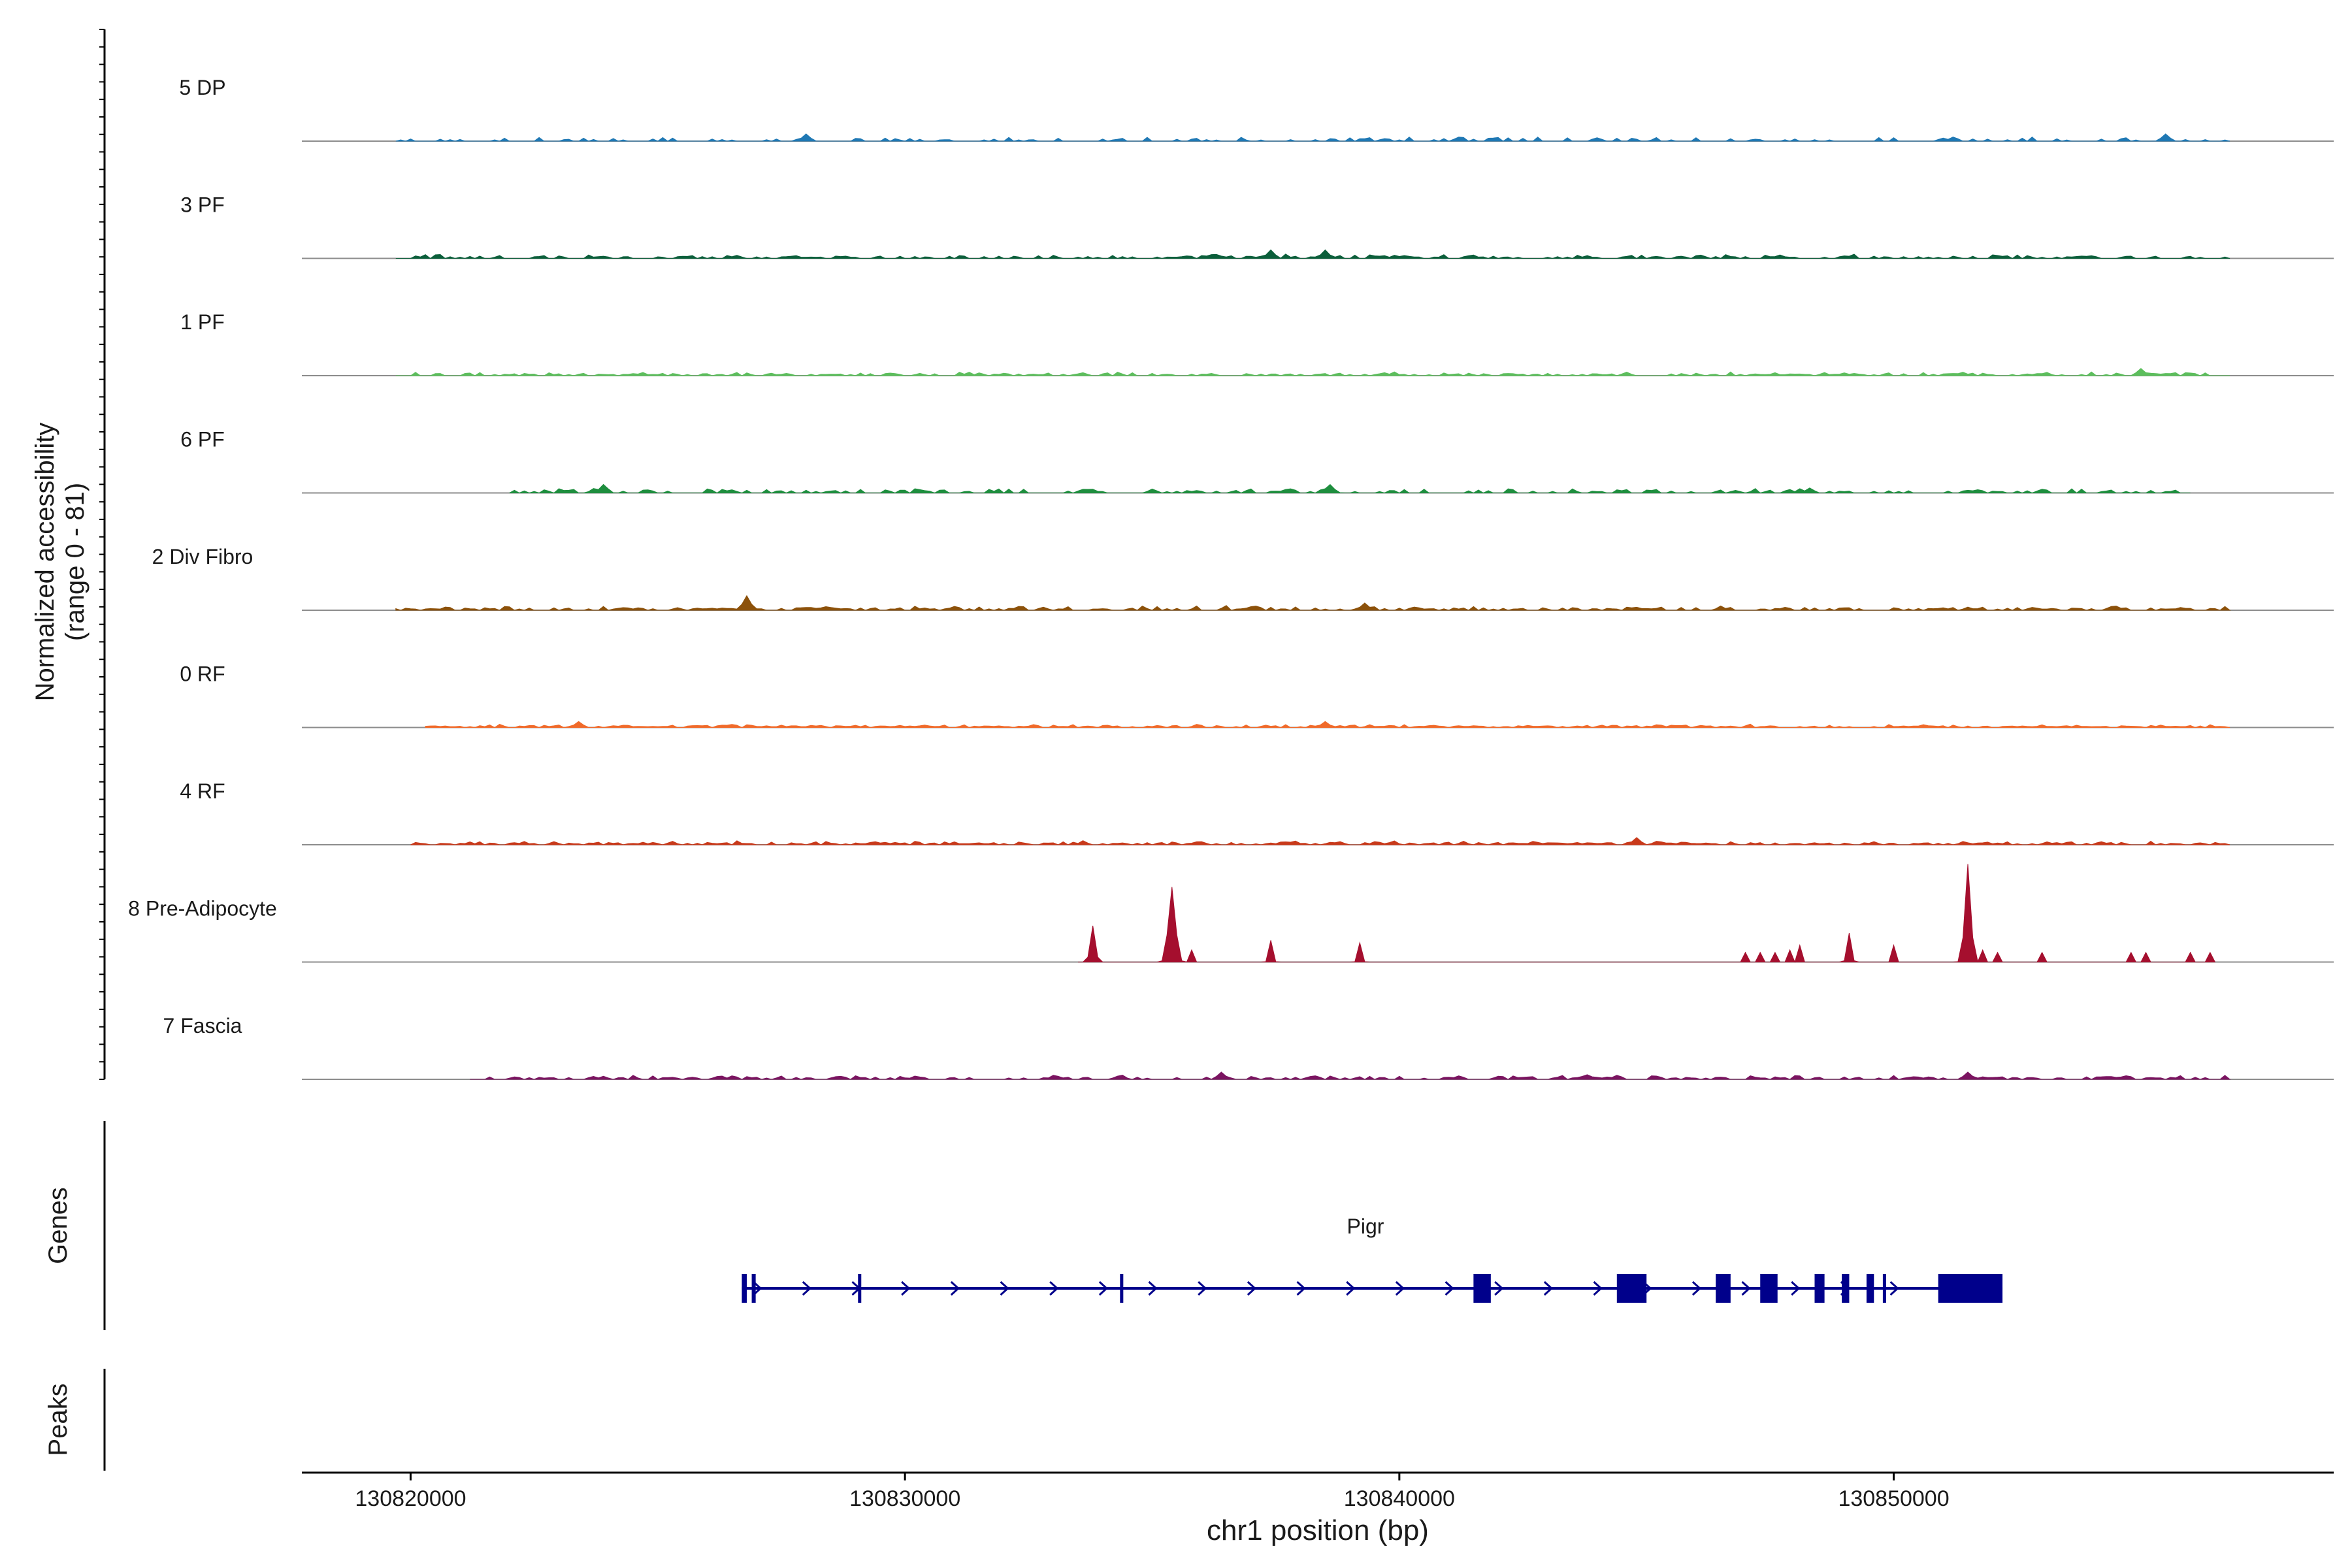  Describe the element at coordinates (1257, 461) in the screenshot. I see `track-6-pf: 6 PF` at that location.